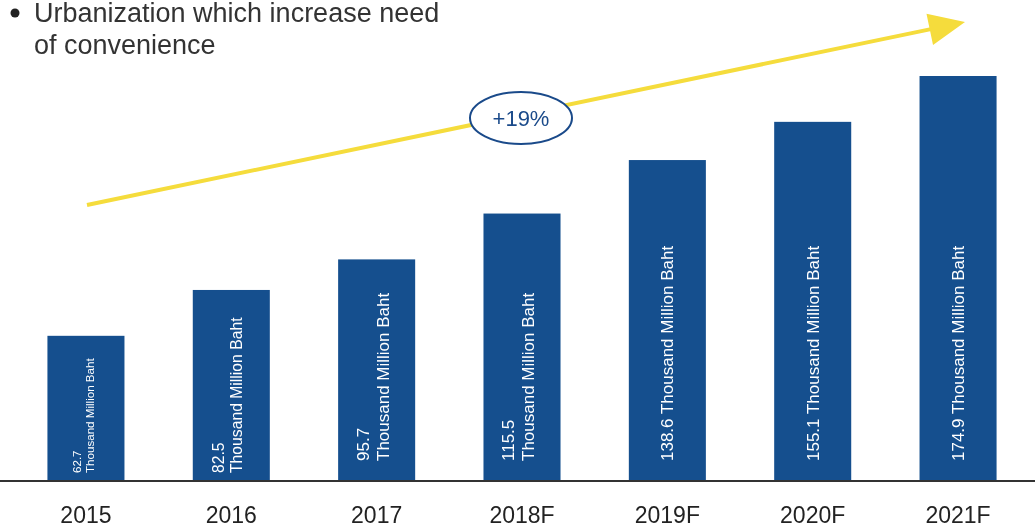  Describe the element at coordinates (958, 353) in the screenshot. I see `data-label: 174.9 Thousand Million Baht` at that location.